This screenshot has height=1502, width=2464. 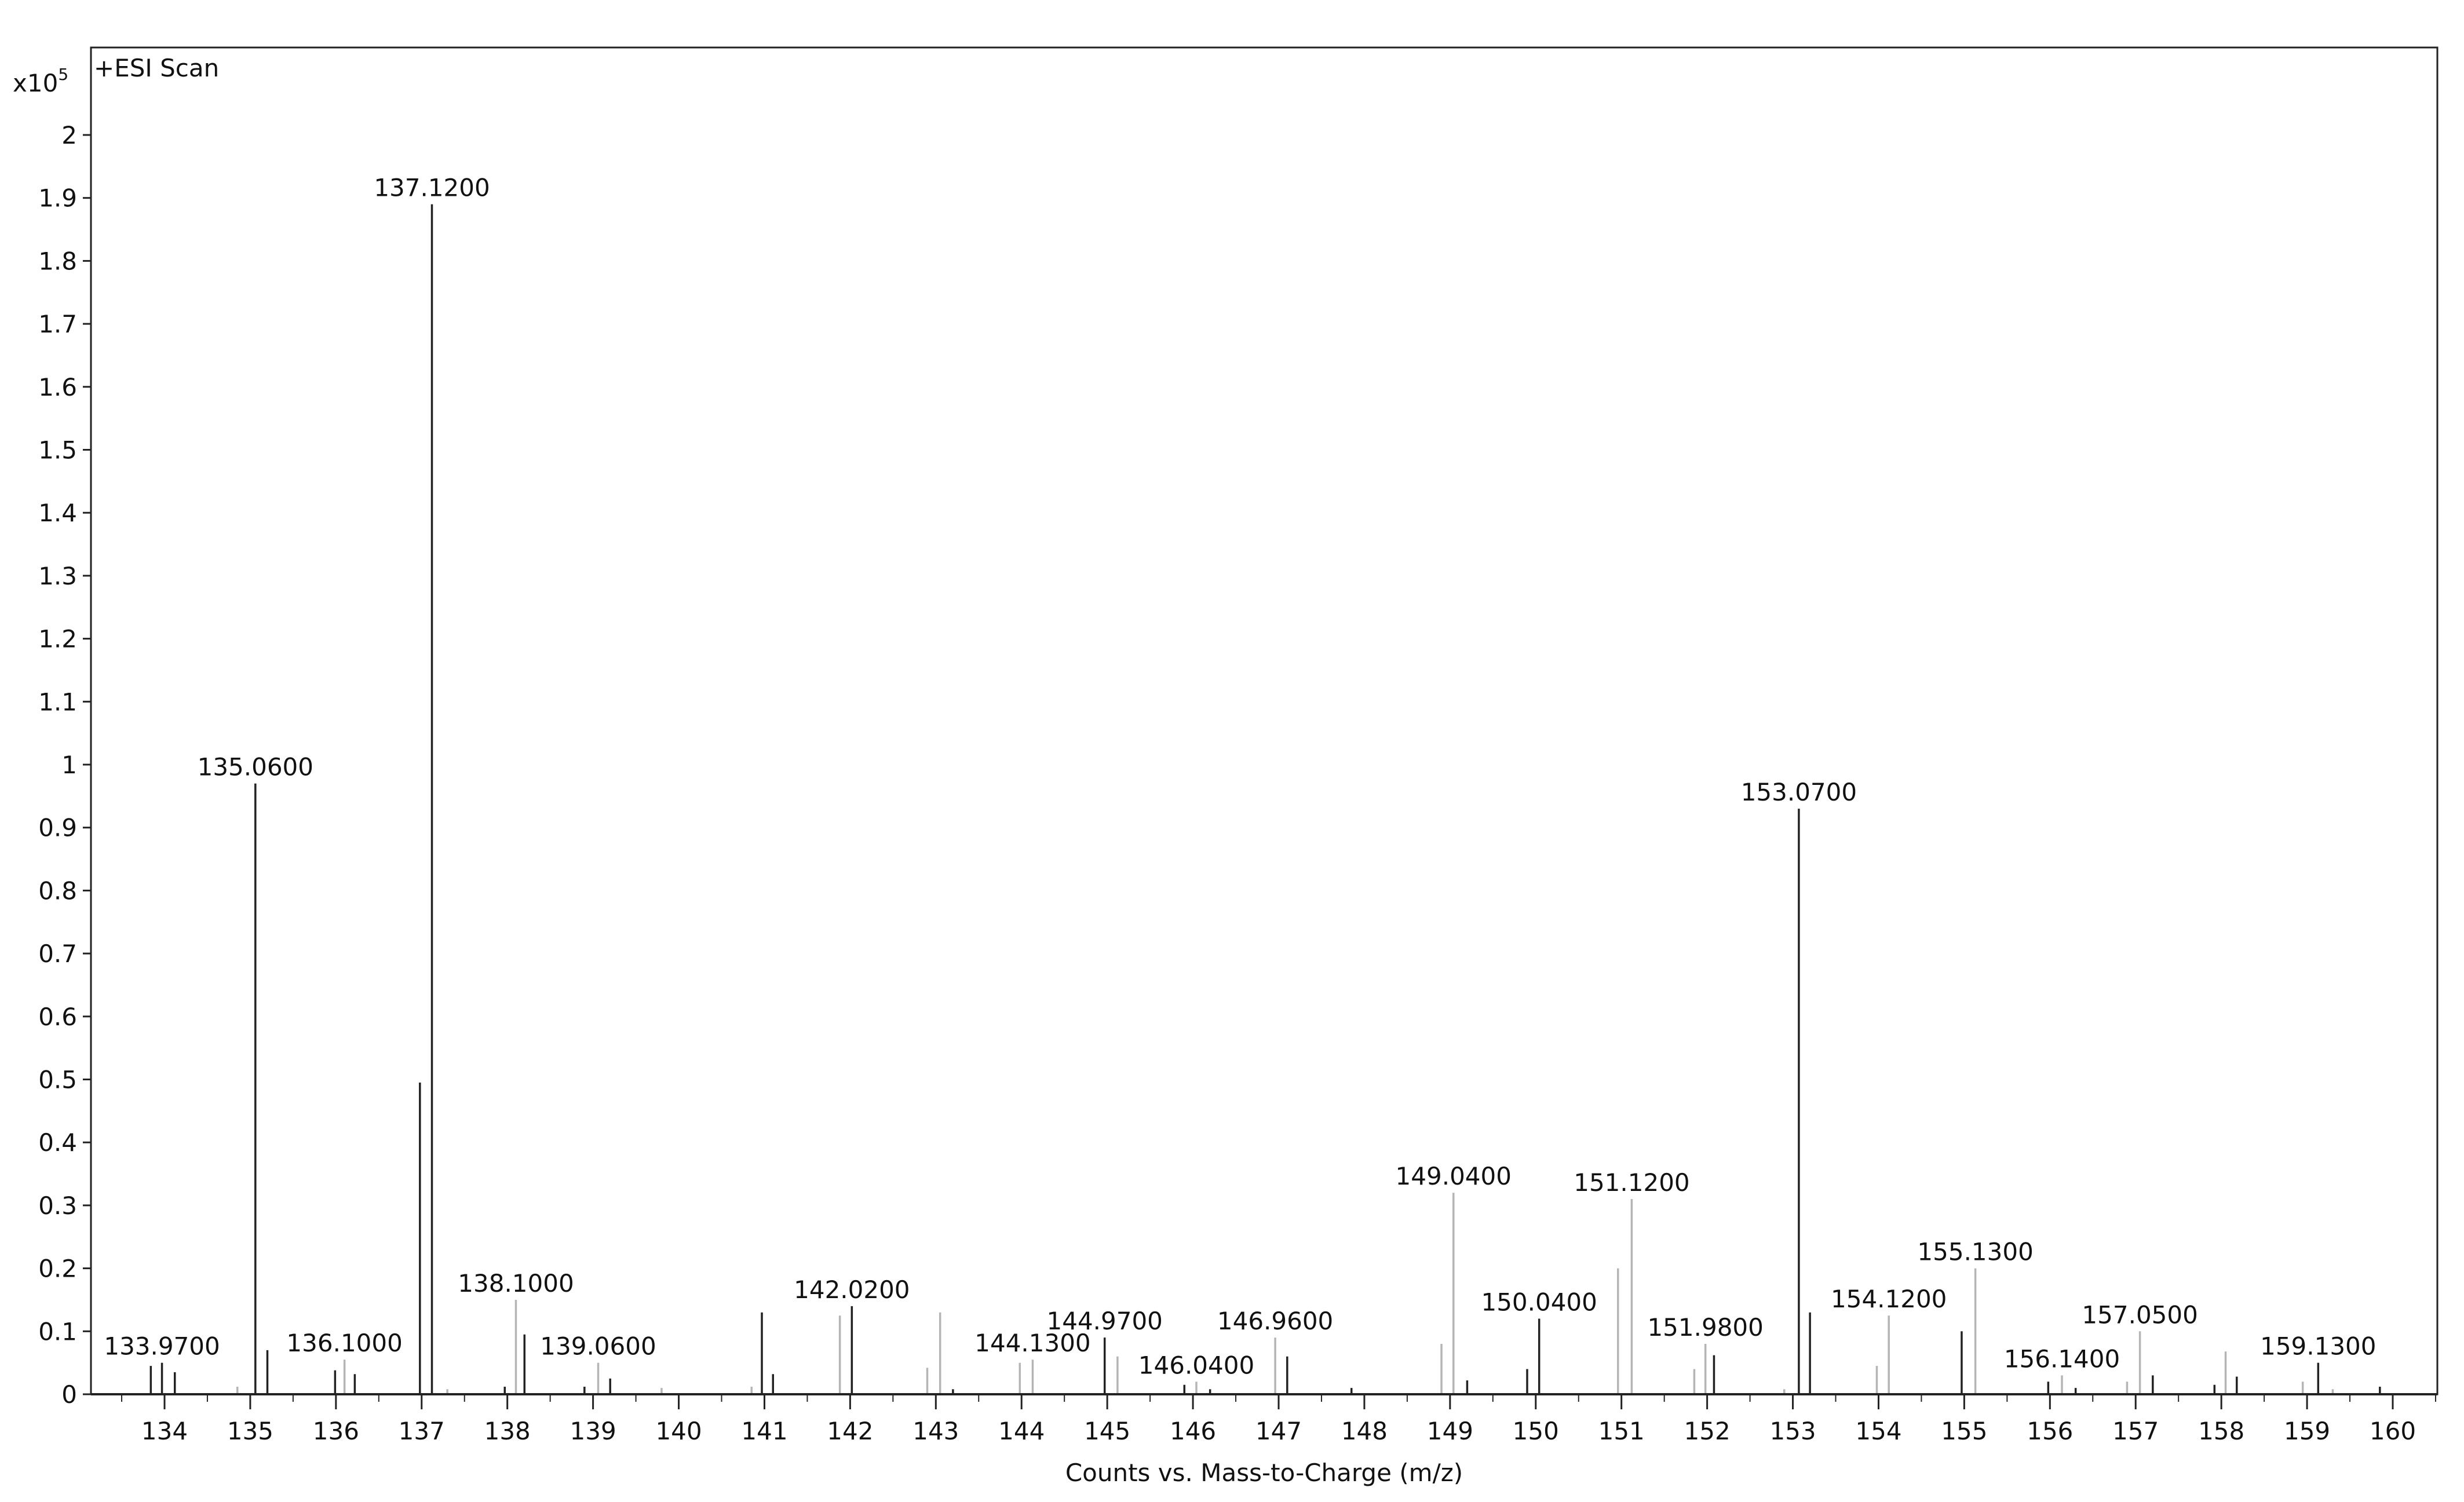 I want to click on y-tick-label-20: 2, so click(x=69, y=135).